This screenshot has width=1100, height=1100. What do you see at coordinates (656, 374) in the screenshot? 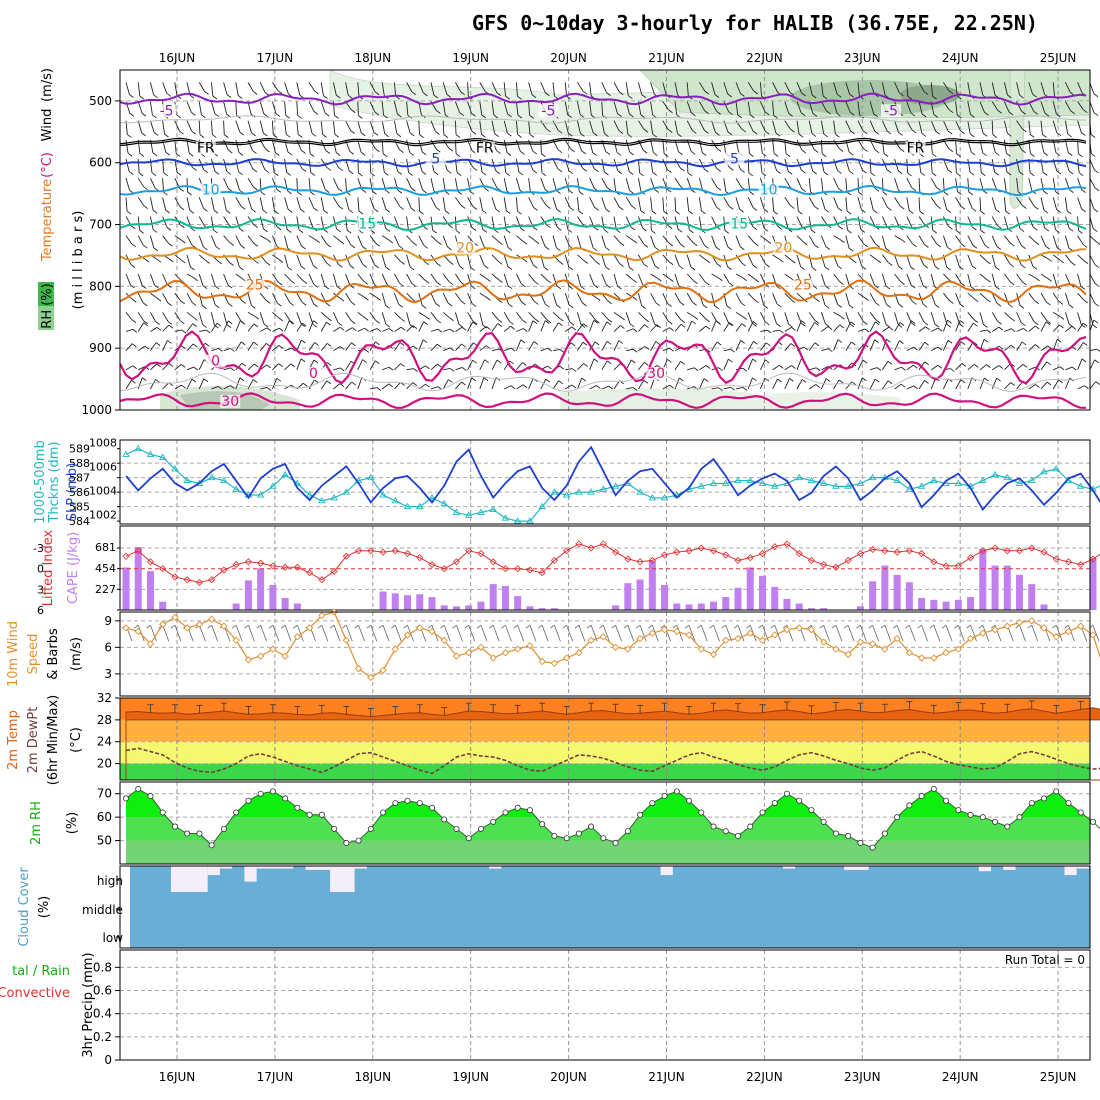
I see `contour-label: 30` at bounding box center [656, 374].